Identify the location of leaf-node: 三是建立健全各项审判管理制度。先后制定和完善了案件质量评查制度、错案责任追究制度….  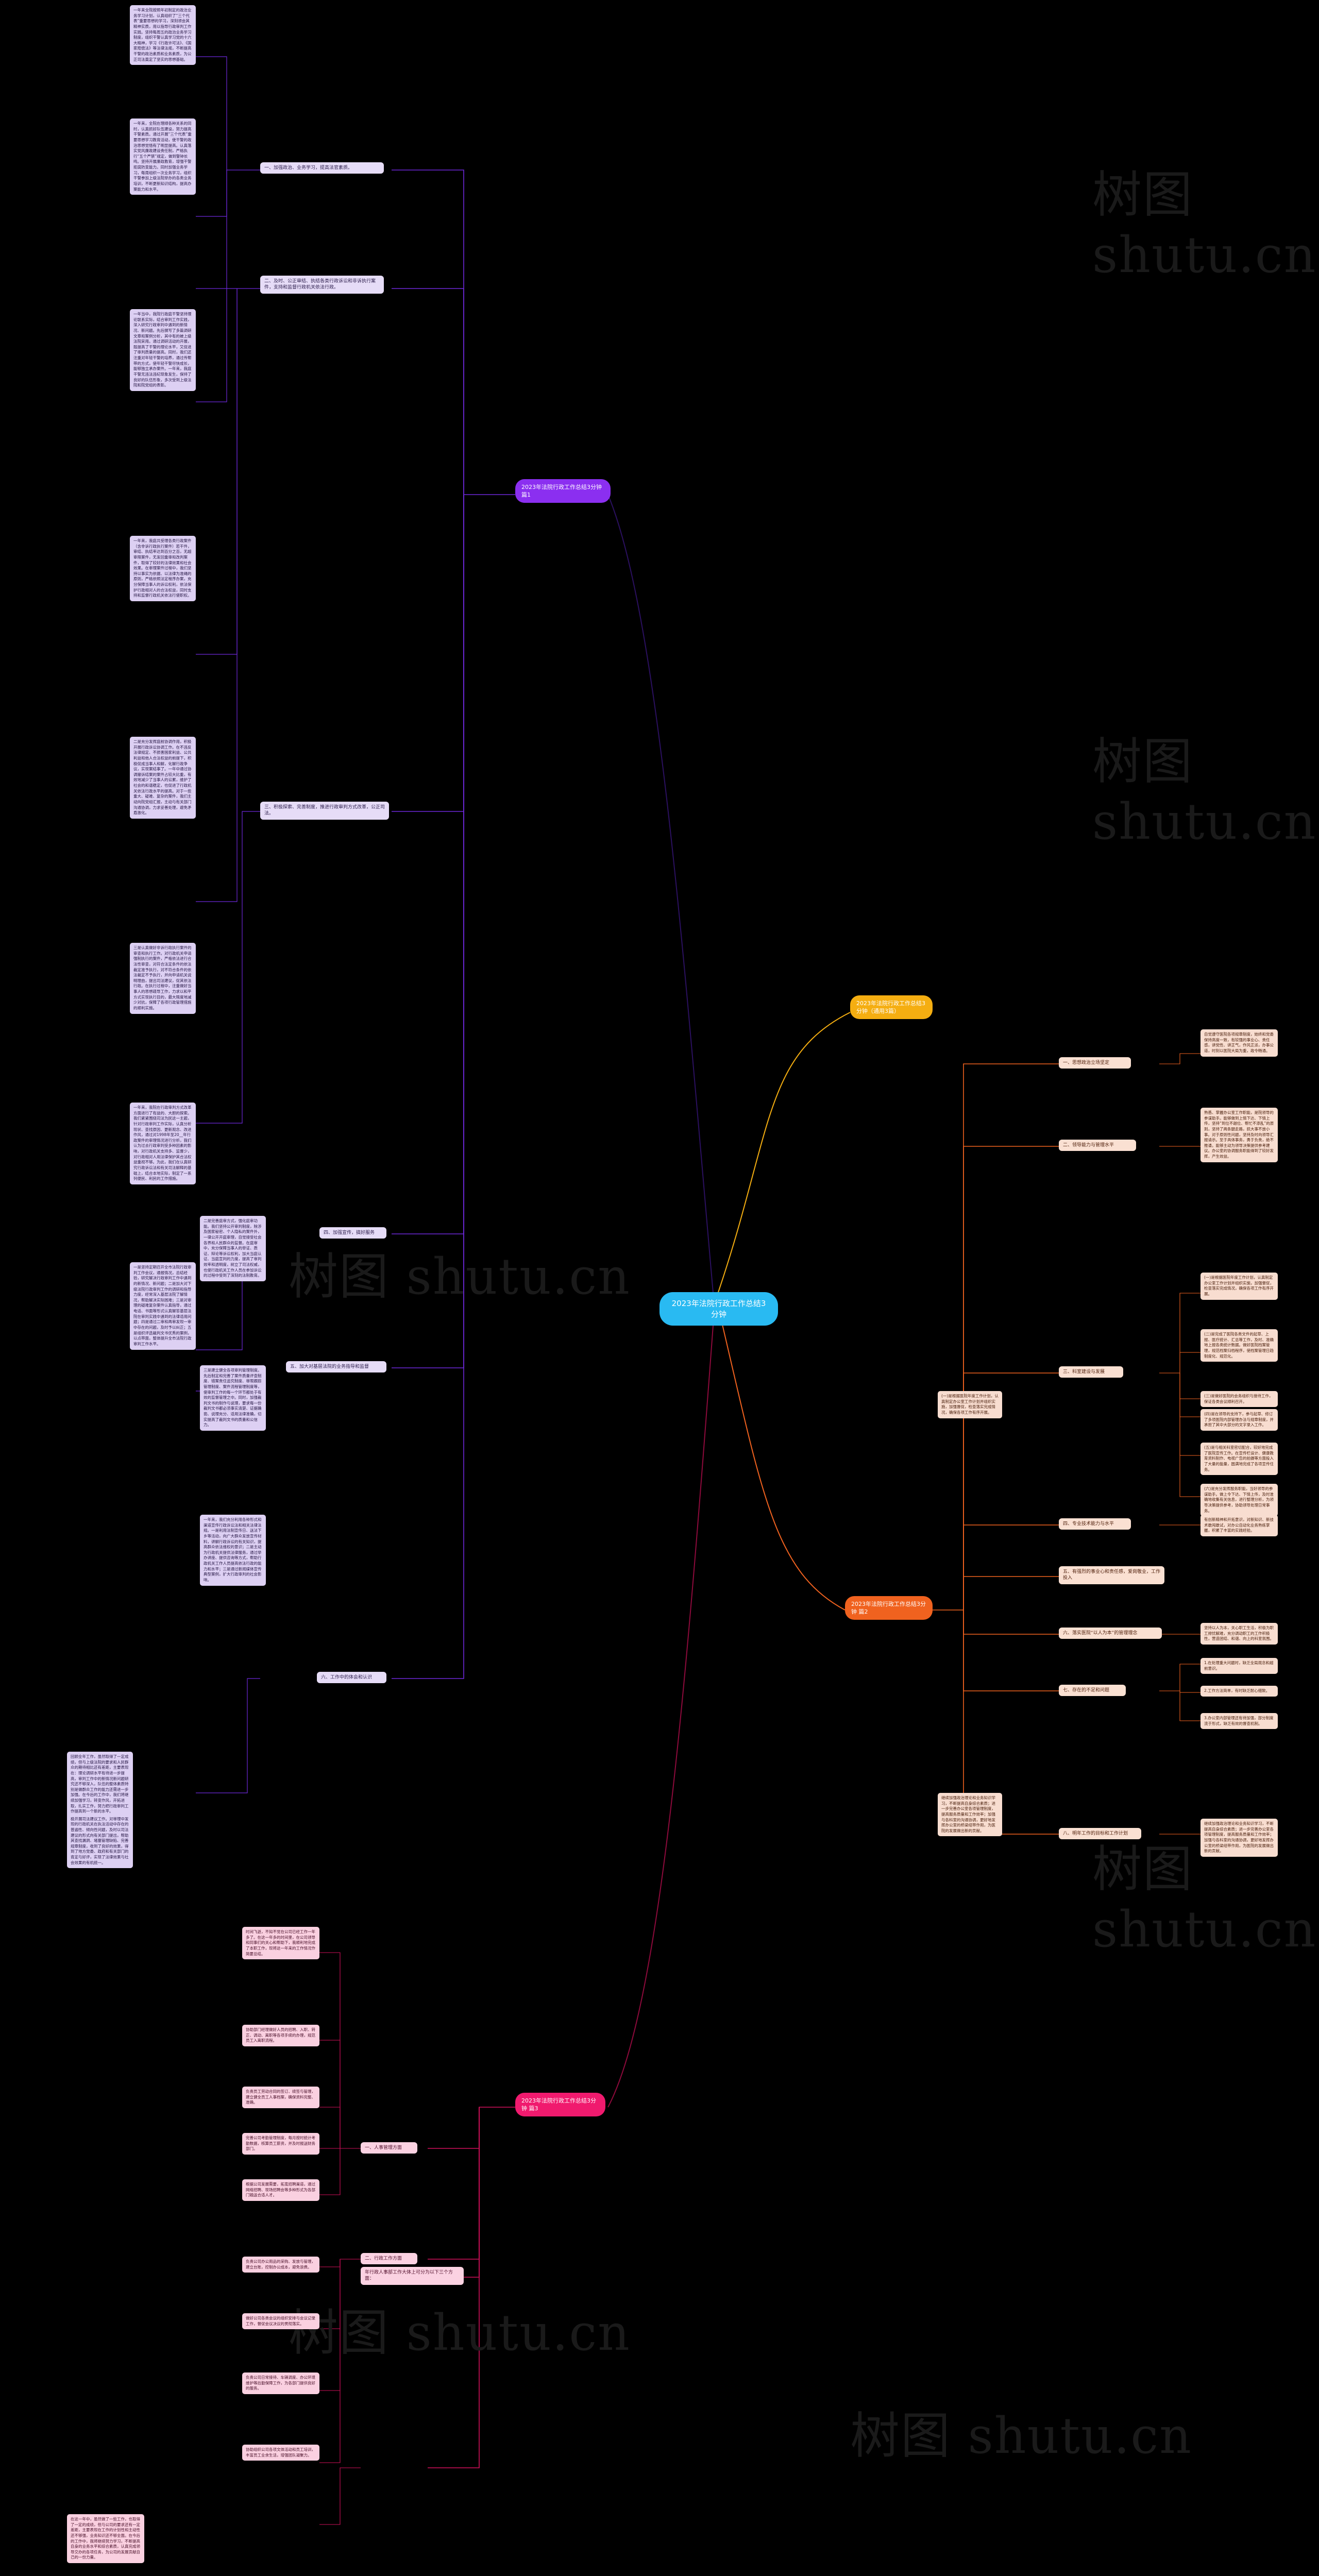
(233, 1398).